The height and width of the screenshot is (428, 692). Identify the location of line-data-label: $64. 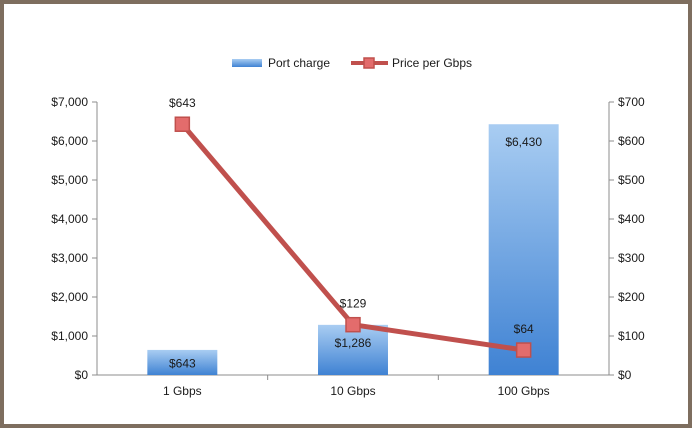
(524, 329).